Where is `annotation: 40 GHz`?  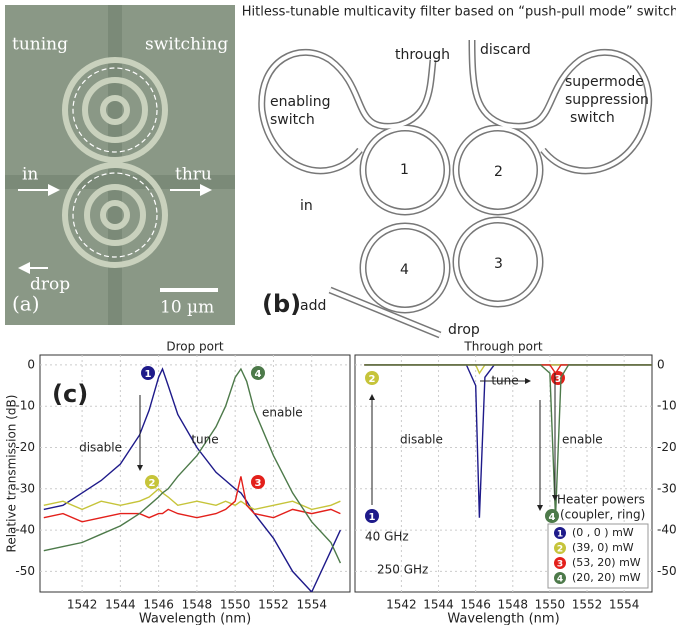
annotation: 40 GHz is located at coordinates (387, 537).